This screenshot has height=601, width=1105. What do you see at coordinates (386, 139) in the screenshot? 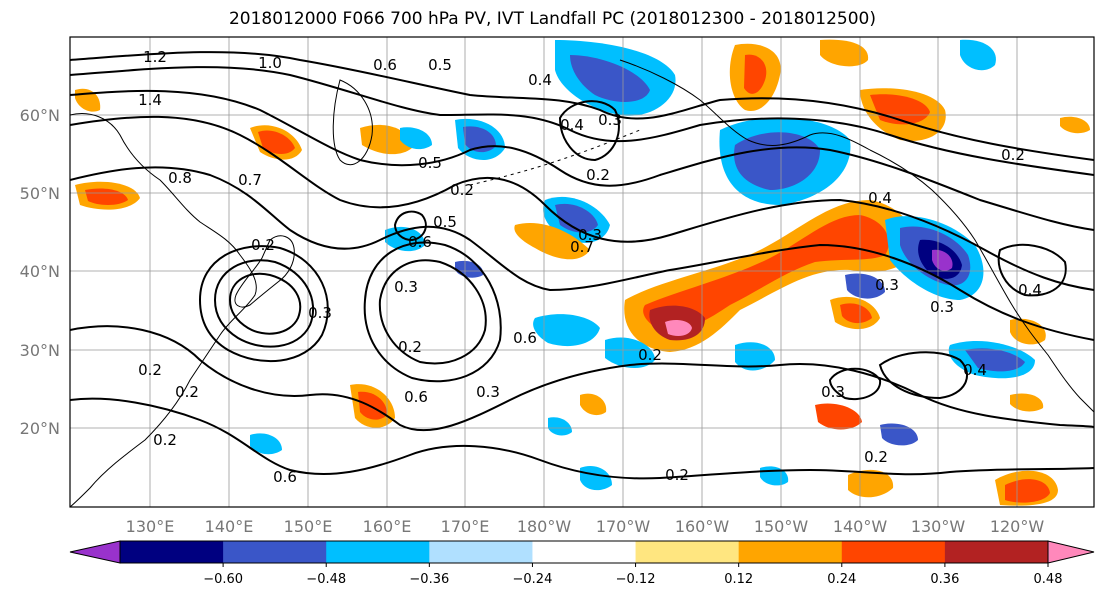
I see `positive-anomaly-japan-north` at bounding box center [386, 139].